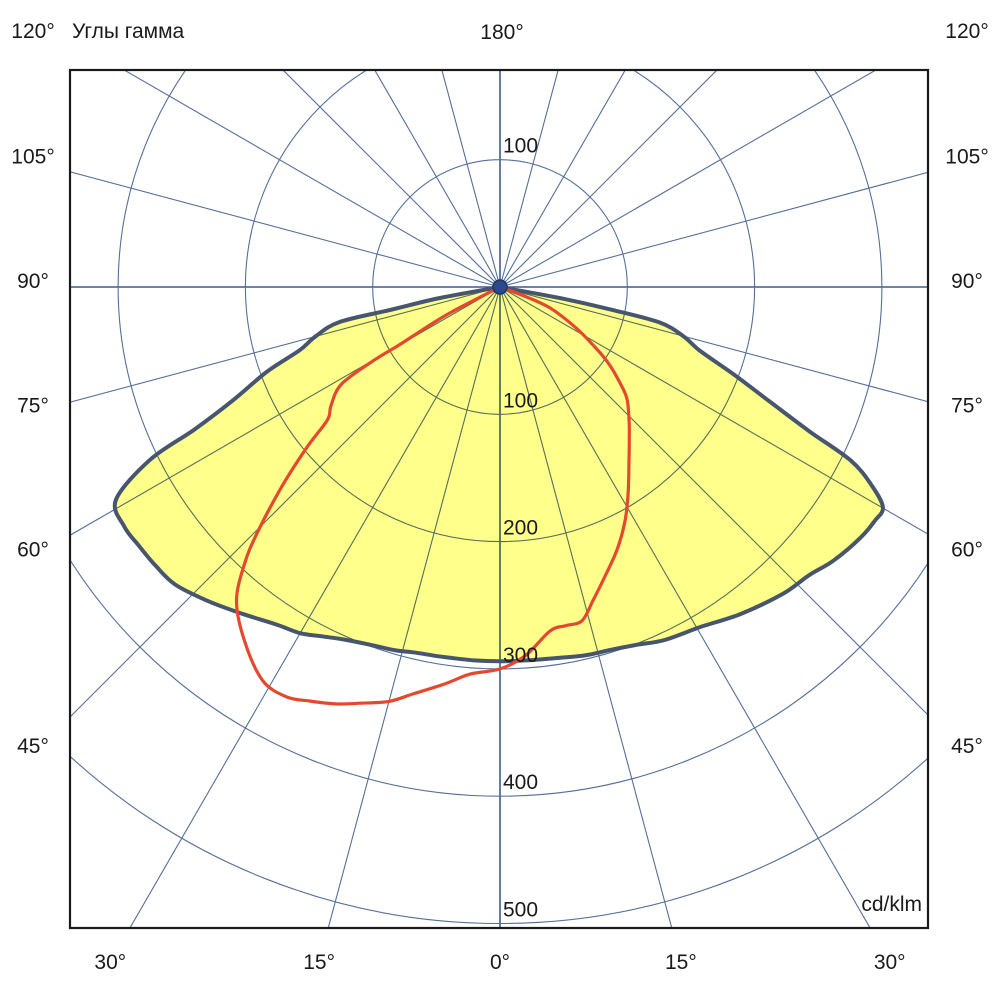 This screenshot has width=1000, height=1000. What do you see at coordinates (32, 156) in the screenshot?
I see `gamma-angle-label-left: 105°` at bounding box center [32, 156].